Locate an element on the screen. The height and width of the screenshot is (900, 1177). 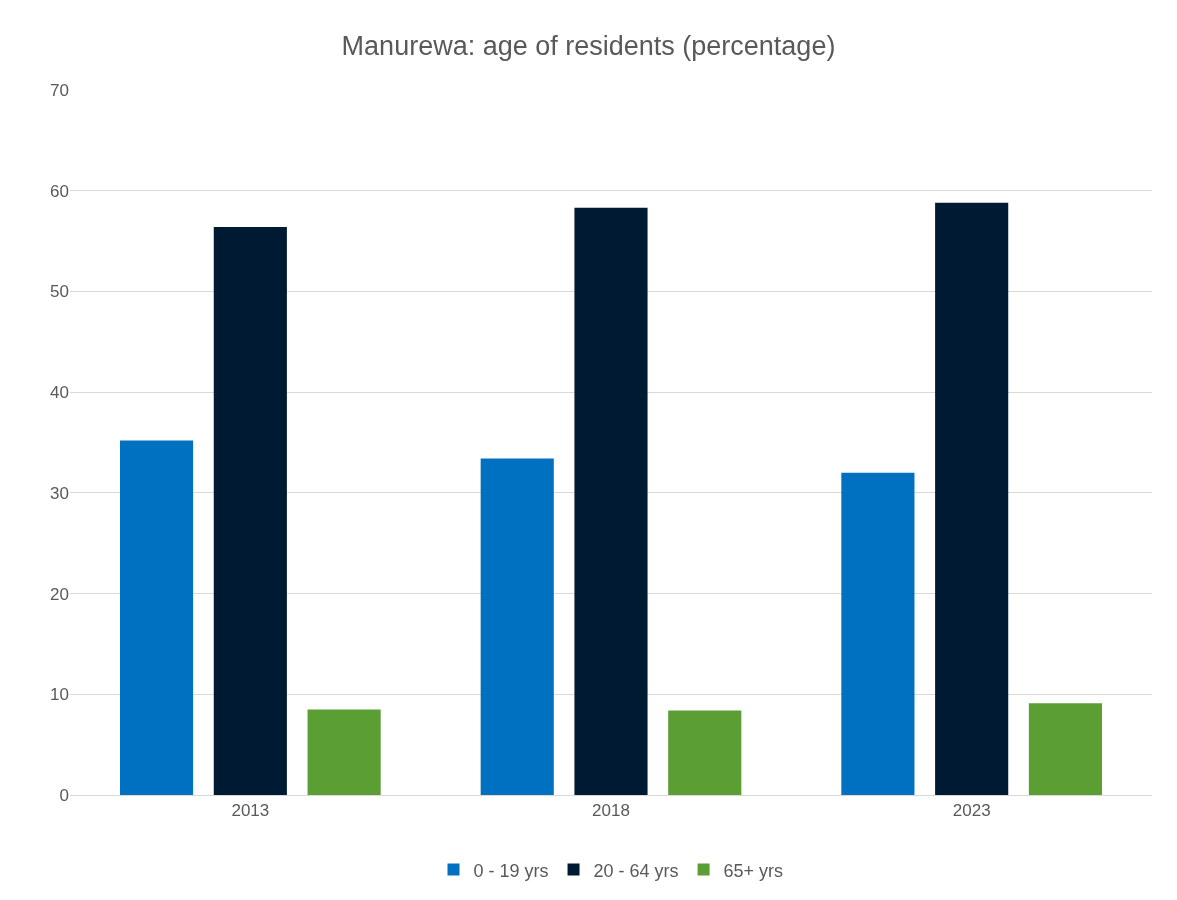
chart-title: Manurewa: age of residents (percentage) is located at coordinates (588, 45).